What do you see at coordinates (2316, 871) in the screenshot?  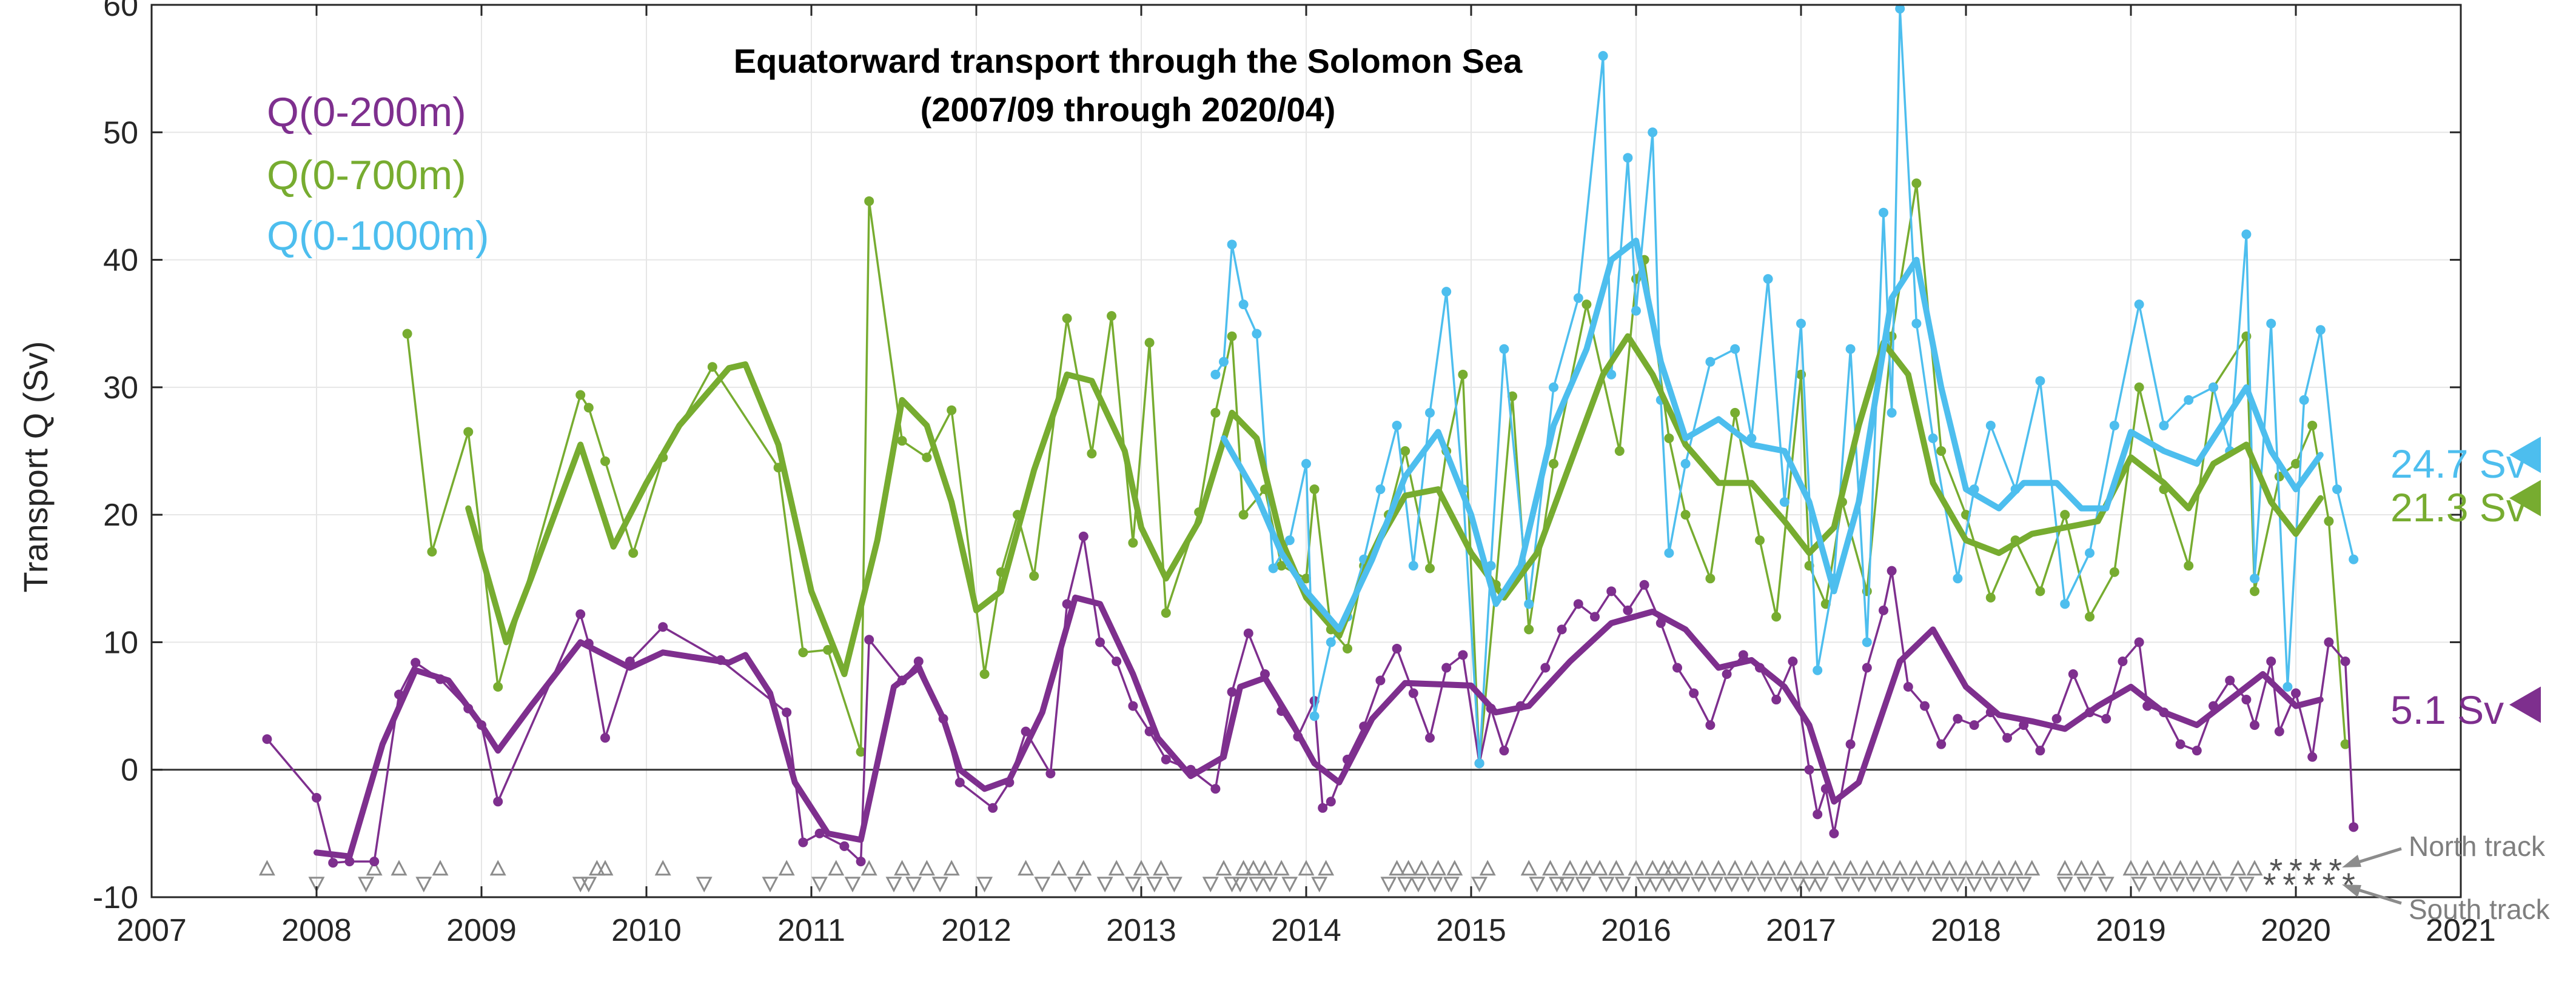 I see `north-track-asterisk: *` at bounding box center [2316, 871].